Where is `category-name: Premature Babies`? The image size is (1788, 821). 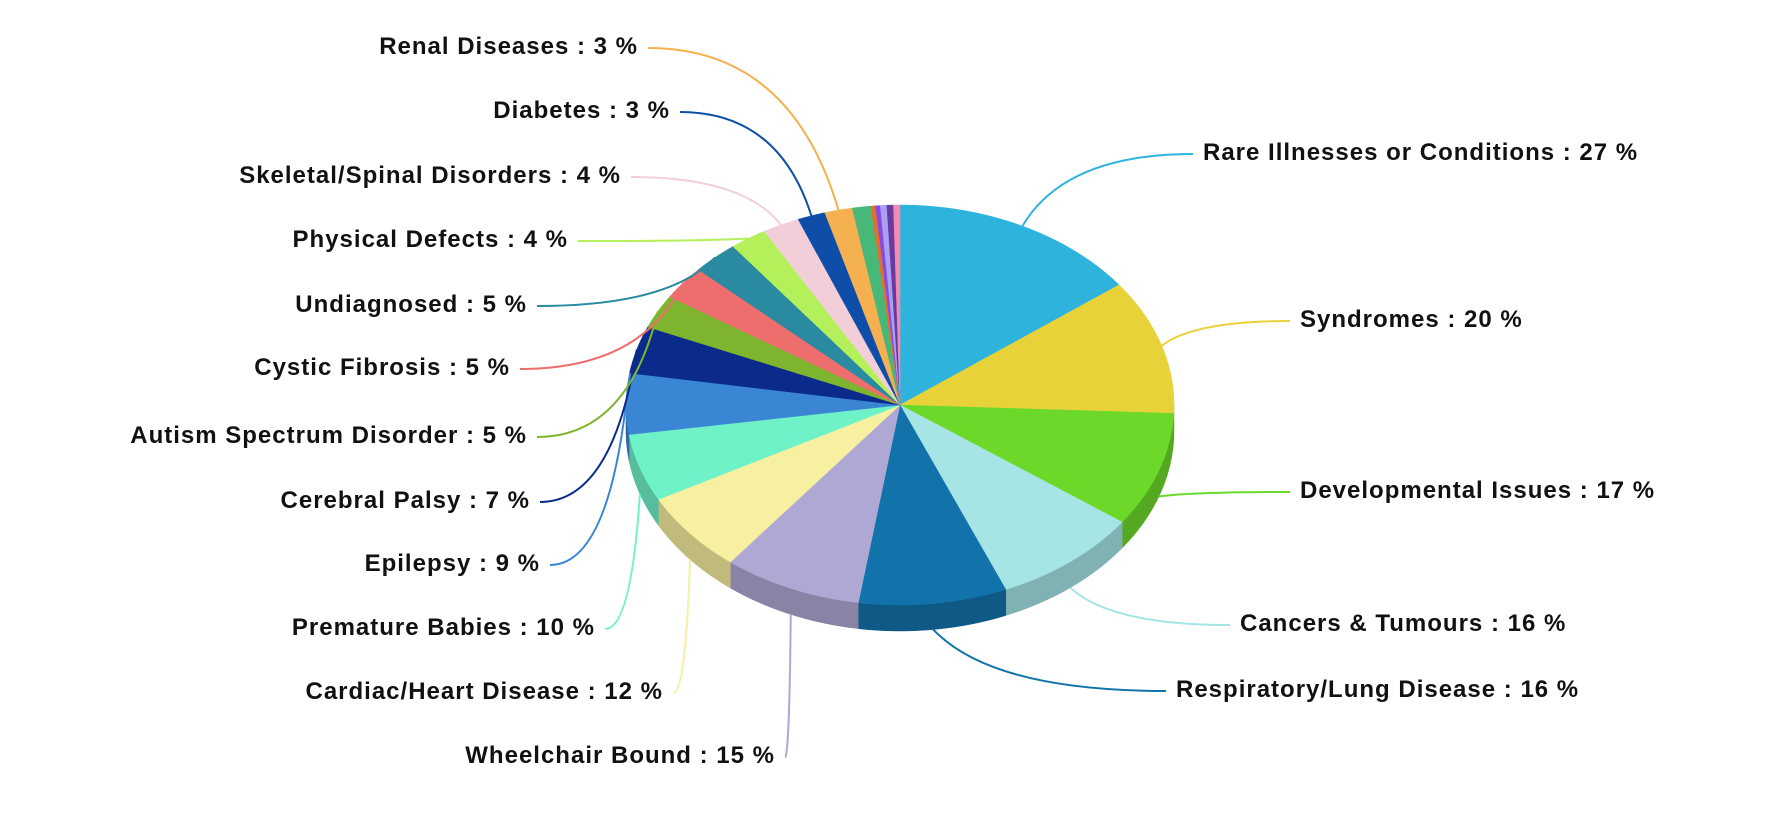 category-name: Premature Babies is located at coordinates (402, 627).